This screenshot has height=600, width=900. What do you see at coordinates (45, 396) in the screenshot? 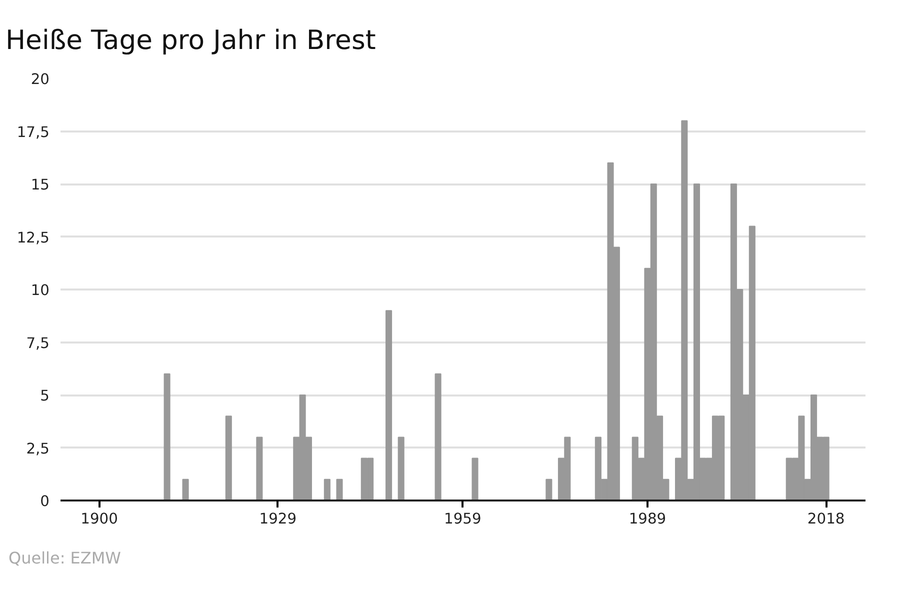
I see `y-tick-label: 5` at bounding box center [45, 396].